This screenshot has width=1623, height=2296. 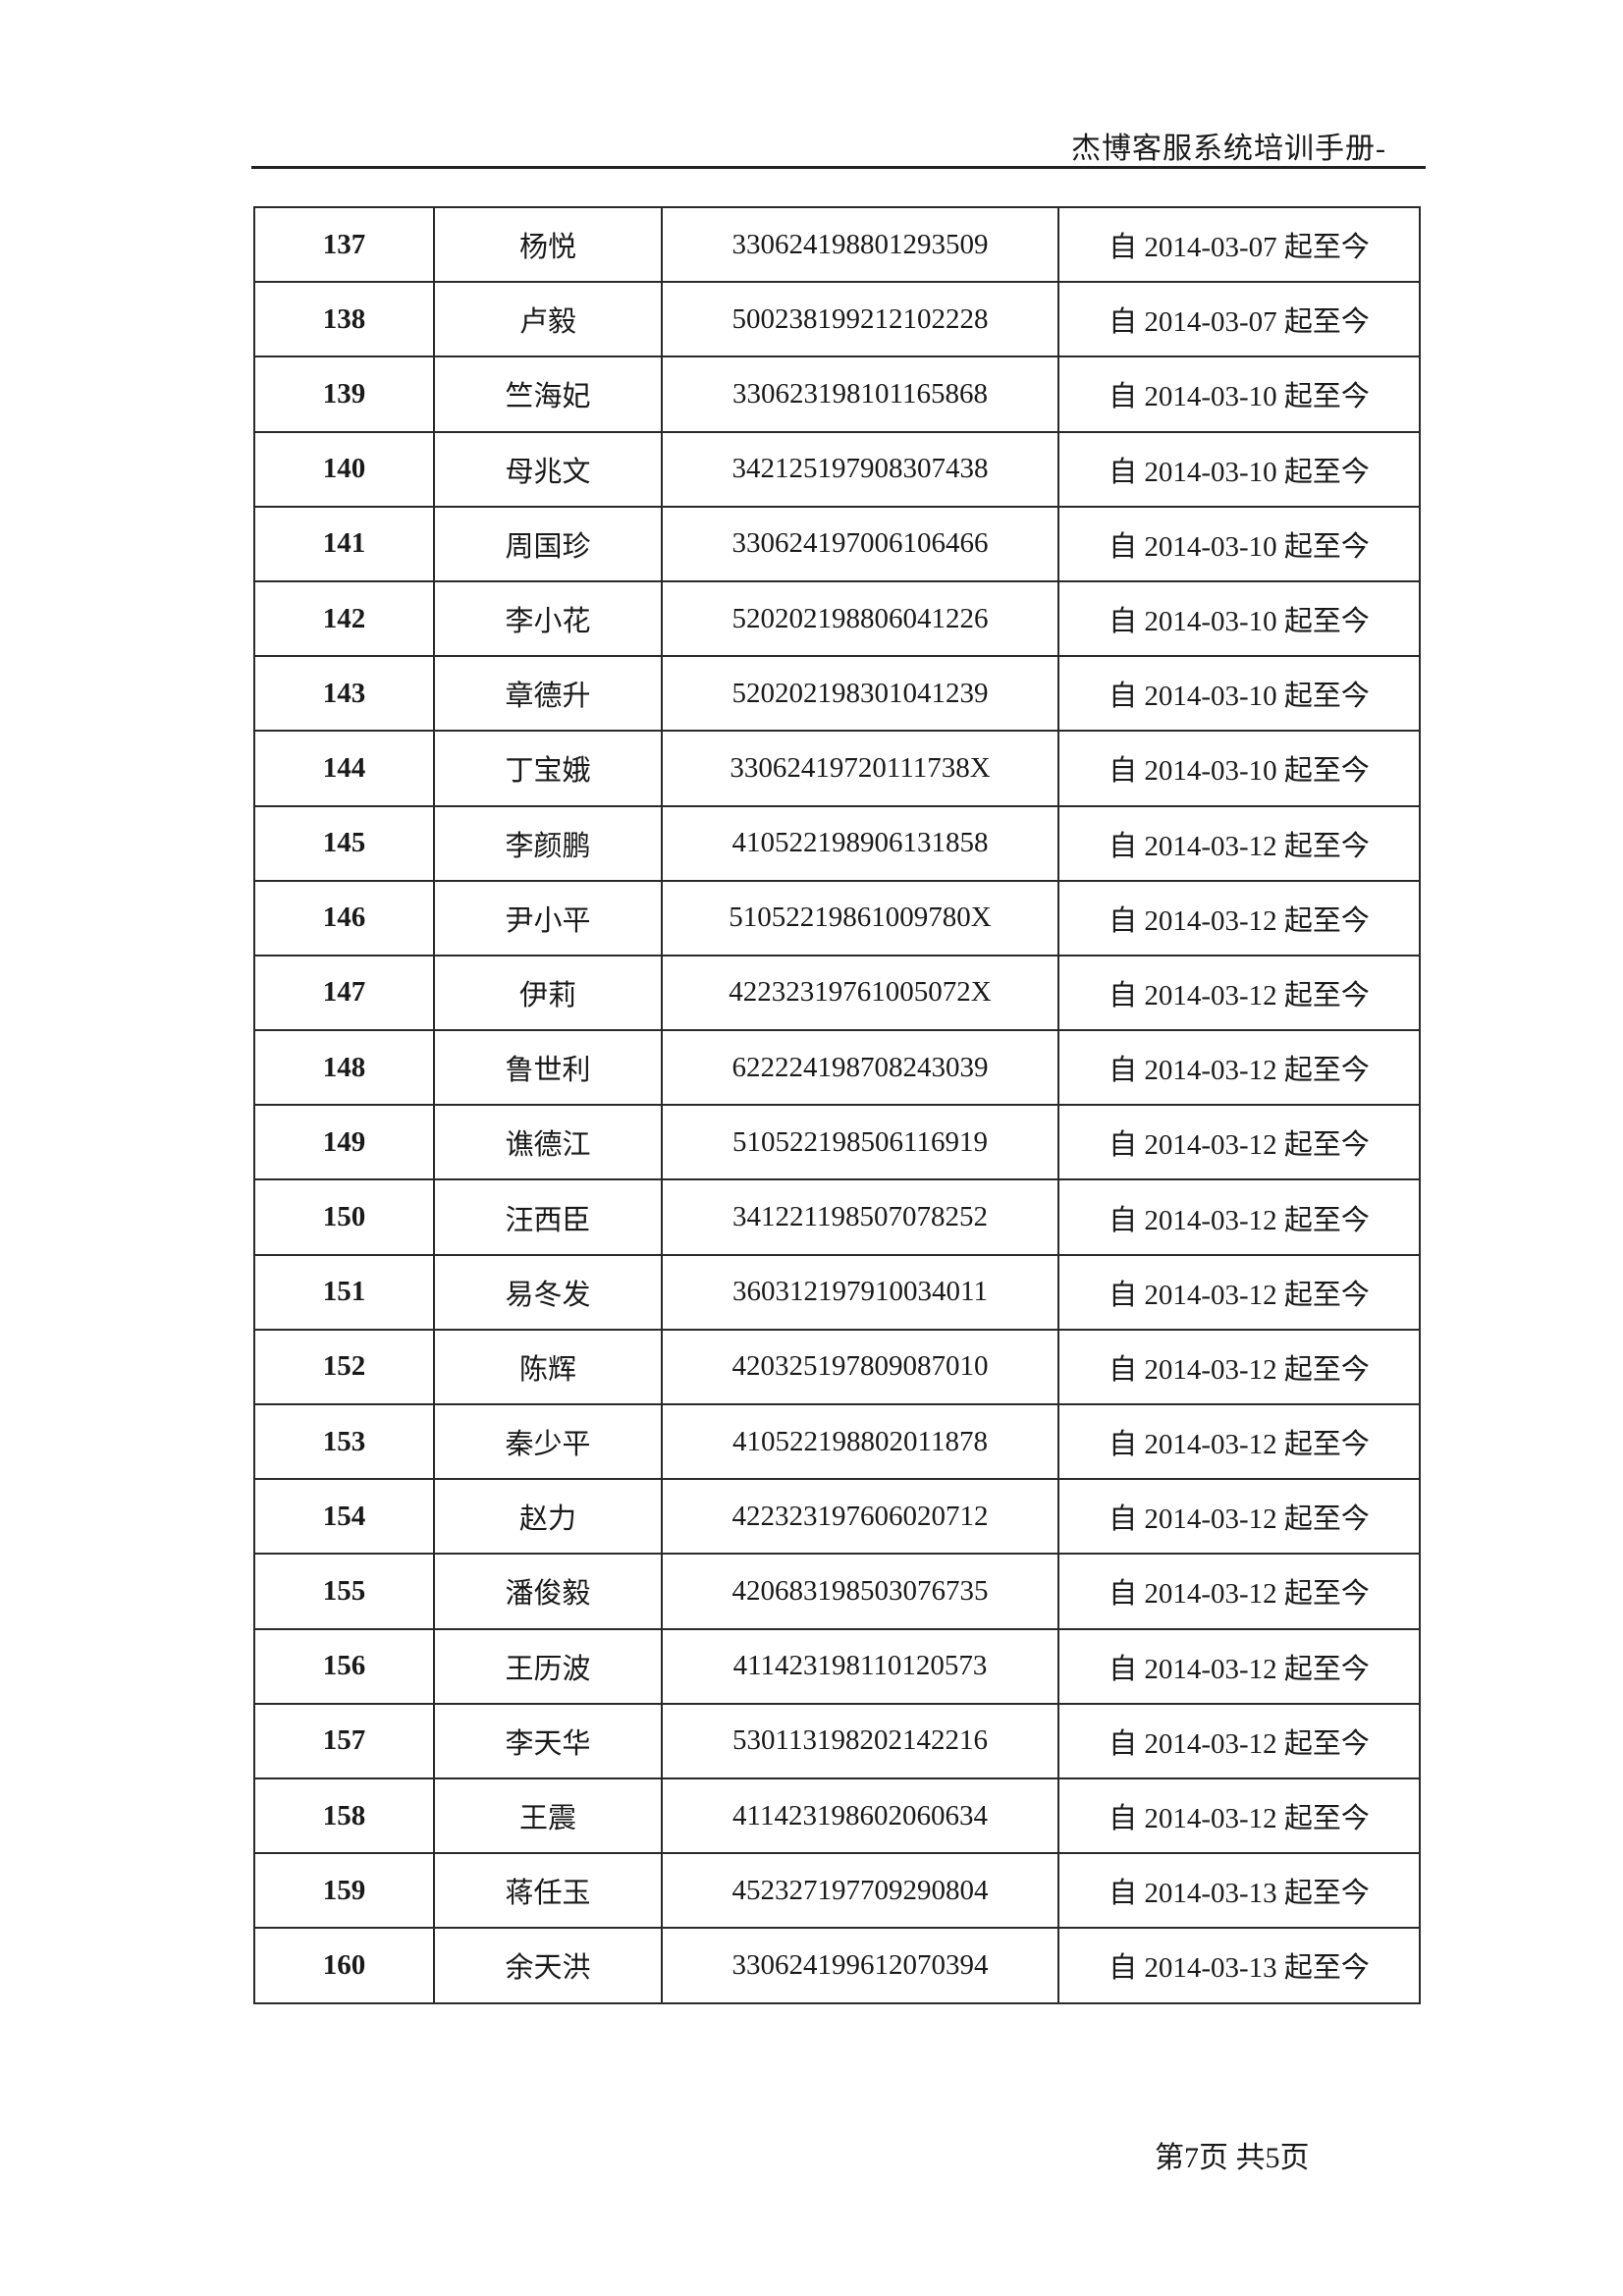 I want to click on name-cell: 李小花, so click(x=548, y=618).